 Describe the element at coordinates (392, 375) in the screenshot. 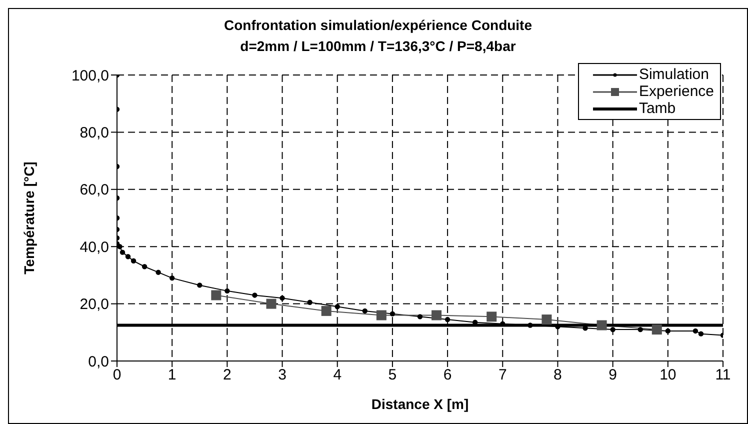

I see `x-tick-label: 5` at that location.